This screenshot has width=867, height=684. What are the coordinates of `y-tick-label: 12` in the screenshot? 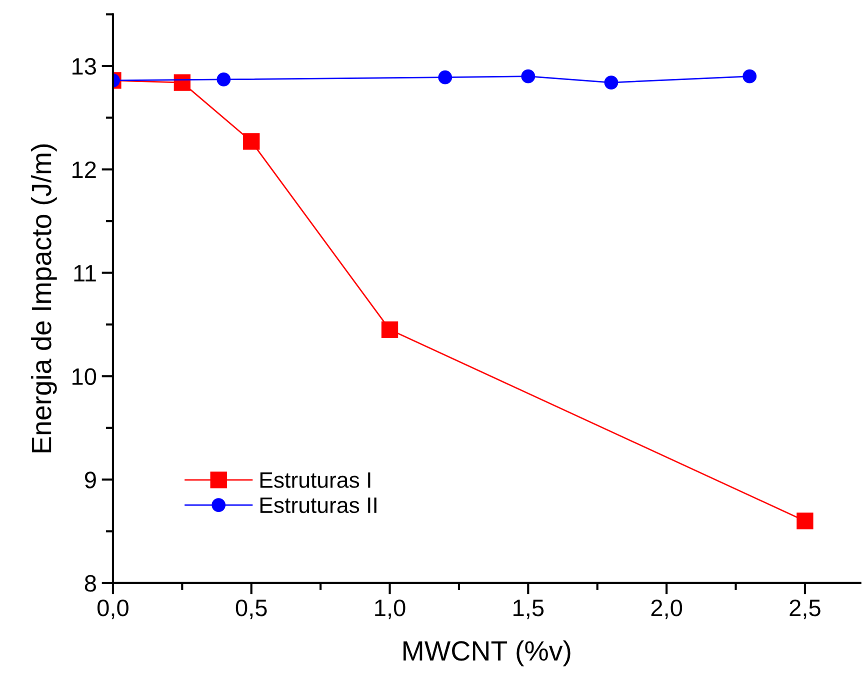 It's located at (84, 169).